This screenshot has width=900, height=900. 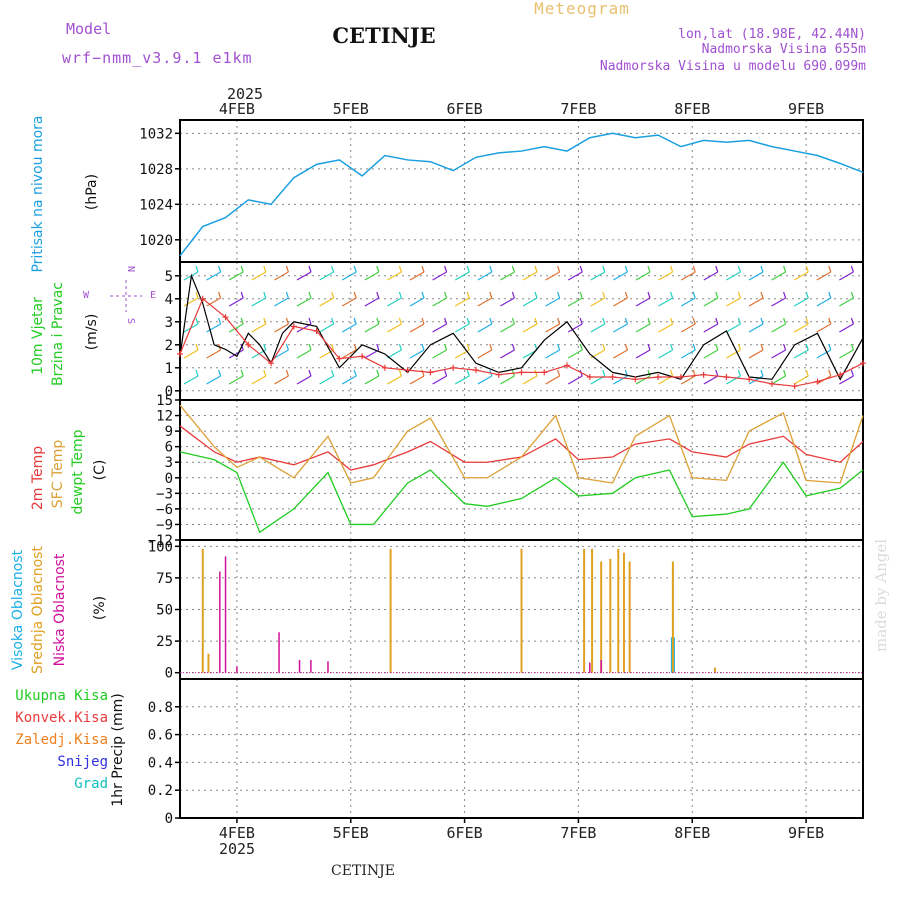 I want to click on bottom-x-tick-label: 9FEB, so click(x=806, y=833).